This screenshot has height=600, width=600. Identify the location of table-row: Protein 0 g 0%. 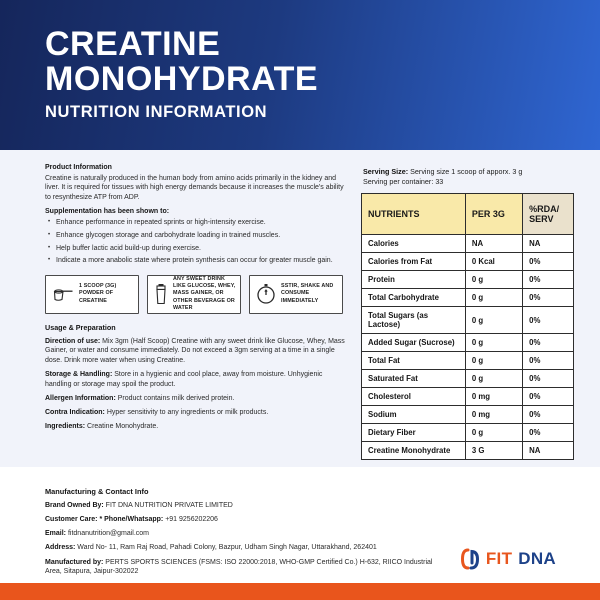
(467, 279).